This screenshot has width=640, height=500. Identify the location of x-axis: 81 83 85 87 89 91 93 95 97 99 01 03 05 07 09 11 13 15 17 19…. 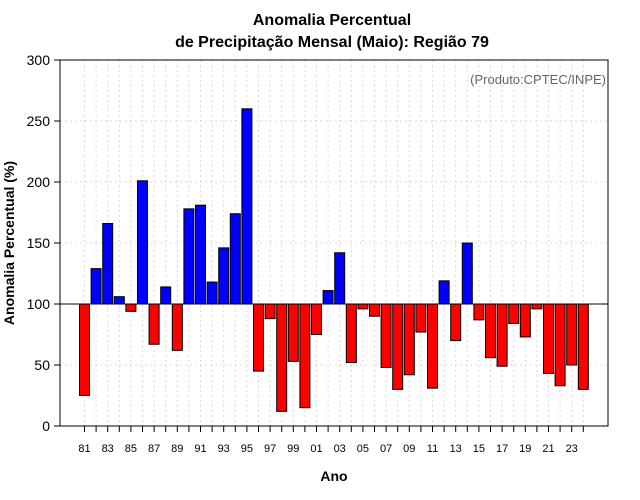
(331, 440).